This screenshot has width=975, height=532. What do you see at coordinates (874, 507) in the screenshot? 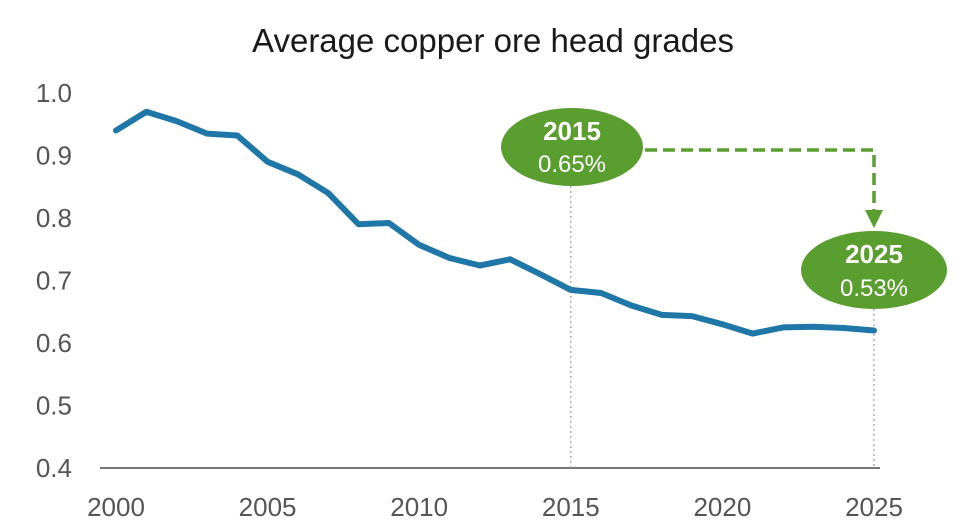
I see `x-tick-label: 2025` at bounding box center [874, 507].